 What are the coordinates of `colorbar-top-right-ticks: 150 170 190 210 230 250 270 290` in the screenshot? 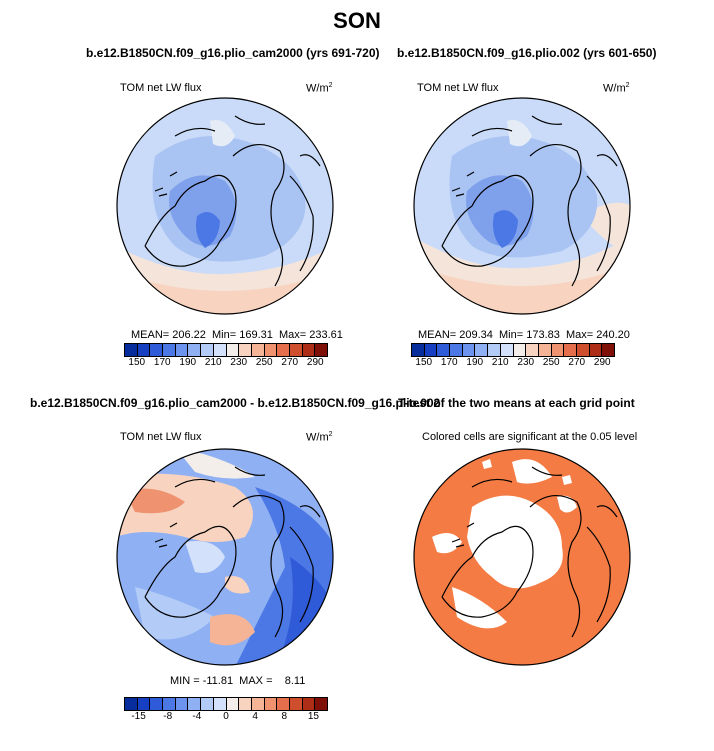 It's located at (513, 363).